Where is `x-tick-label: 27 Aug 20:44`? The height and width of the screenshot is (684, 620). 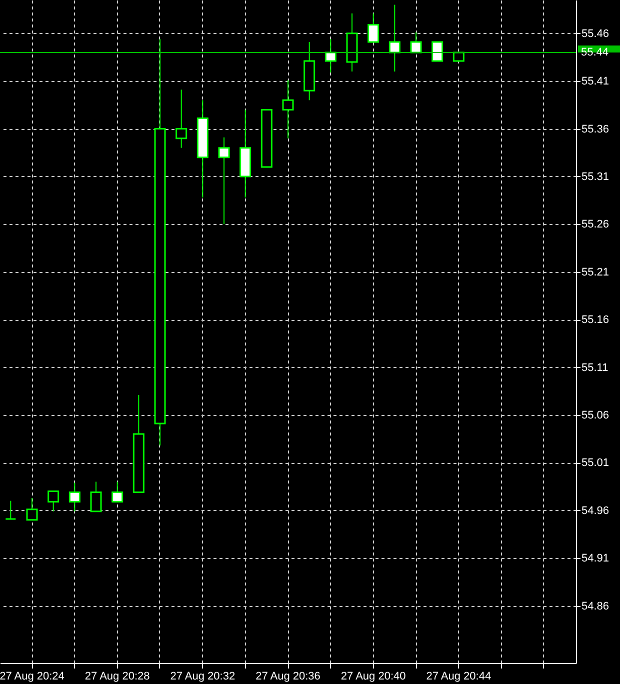 x-tick-label: 27 Aug 20:44 is located at coordinates (459, 676).